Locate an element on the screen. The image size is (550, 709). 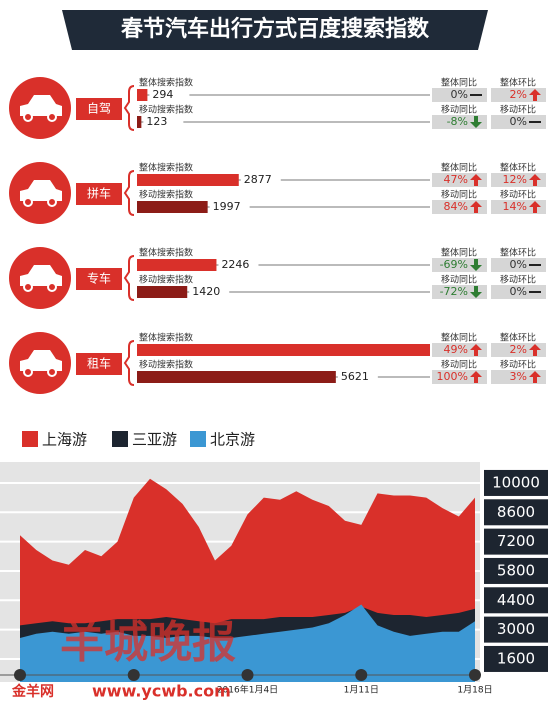
bar-value: 1420 is located at coordinates (206, 291).